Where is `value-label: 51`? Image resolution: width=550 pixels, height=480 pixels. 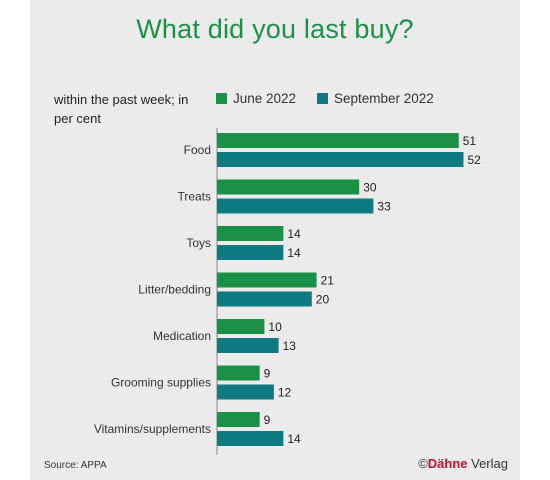 value-label: 51 is located at coordinates (470, 141).